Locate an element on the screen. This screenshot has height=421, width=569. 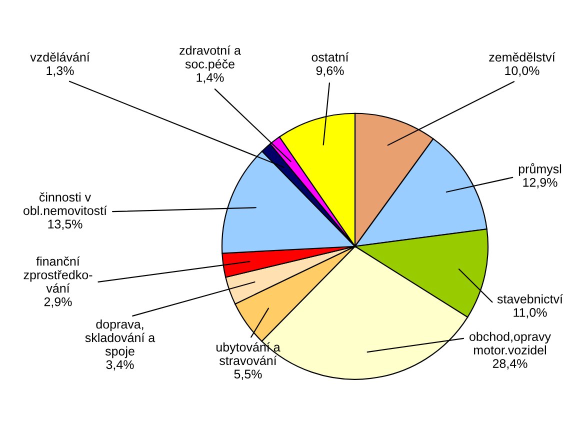
data-label: 3,4% is located at coordinates (120, 365).